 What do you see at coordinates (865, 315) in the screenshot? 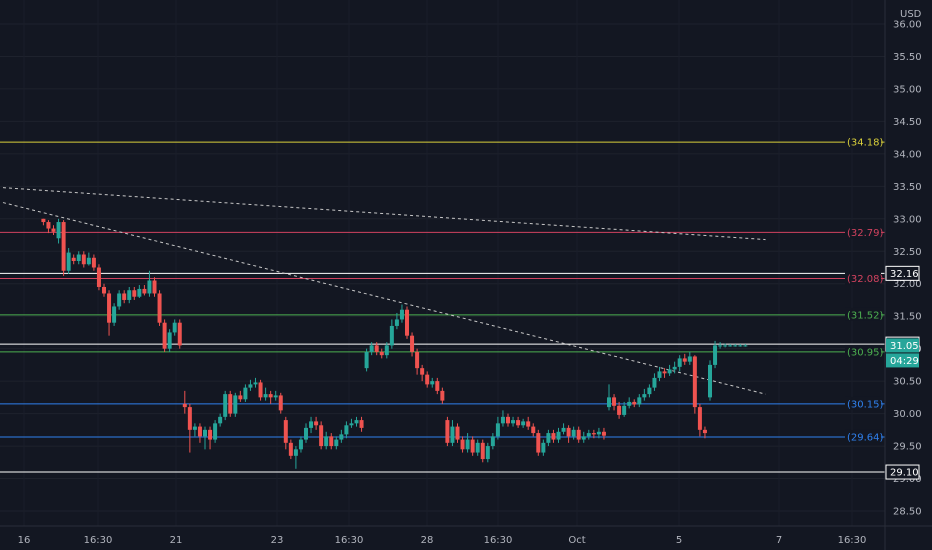
I see `level-label: (31.52)` at bounding box center [865, 315].